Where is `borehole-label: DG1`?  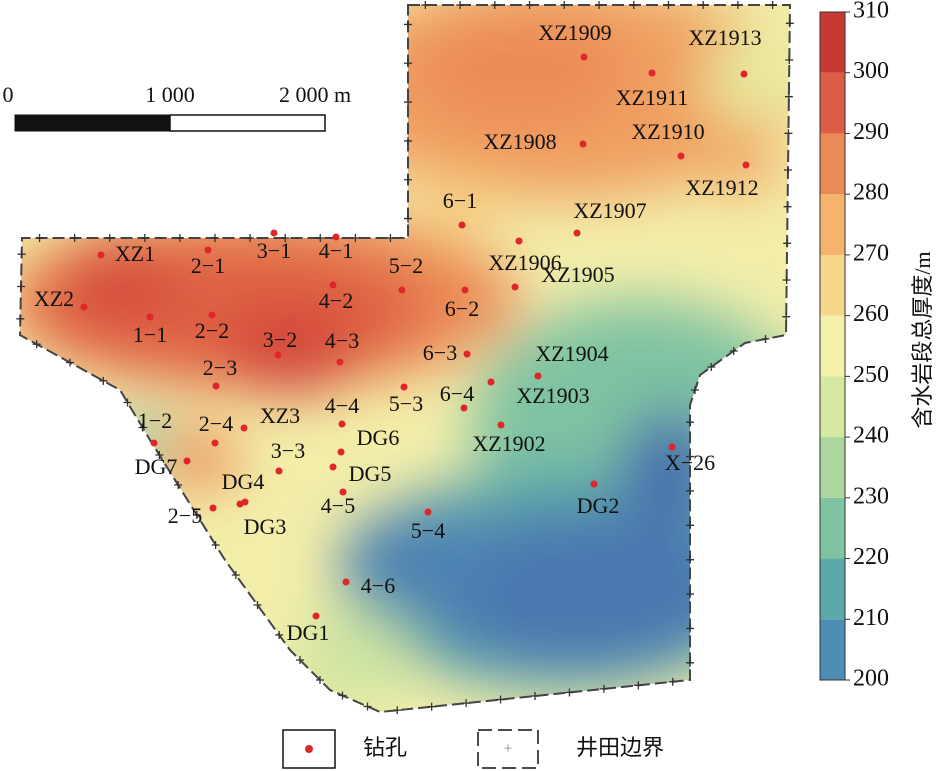
borehole-label: DG1 is located at coordinates (308, 632).